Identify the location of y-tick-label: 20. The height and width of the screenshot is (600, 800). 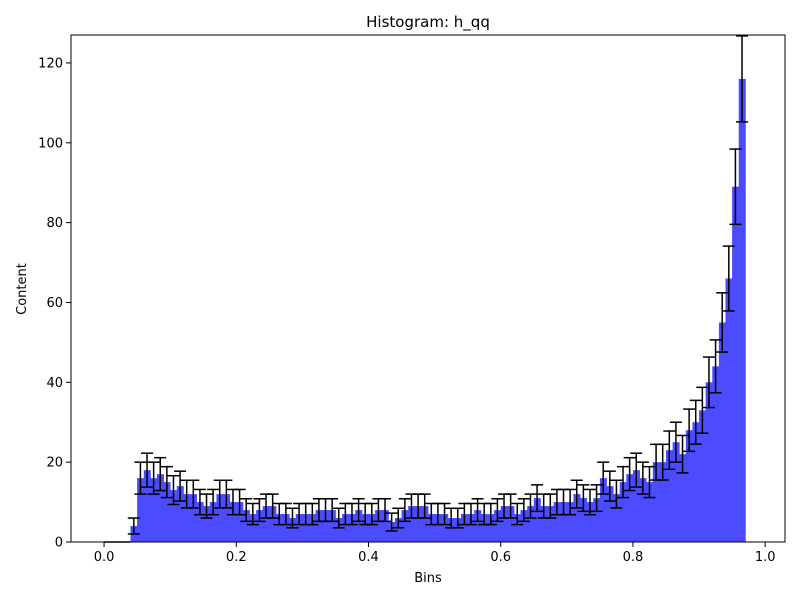
(54, 463).